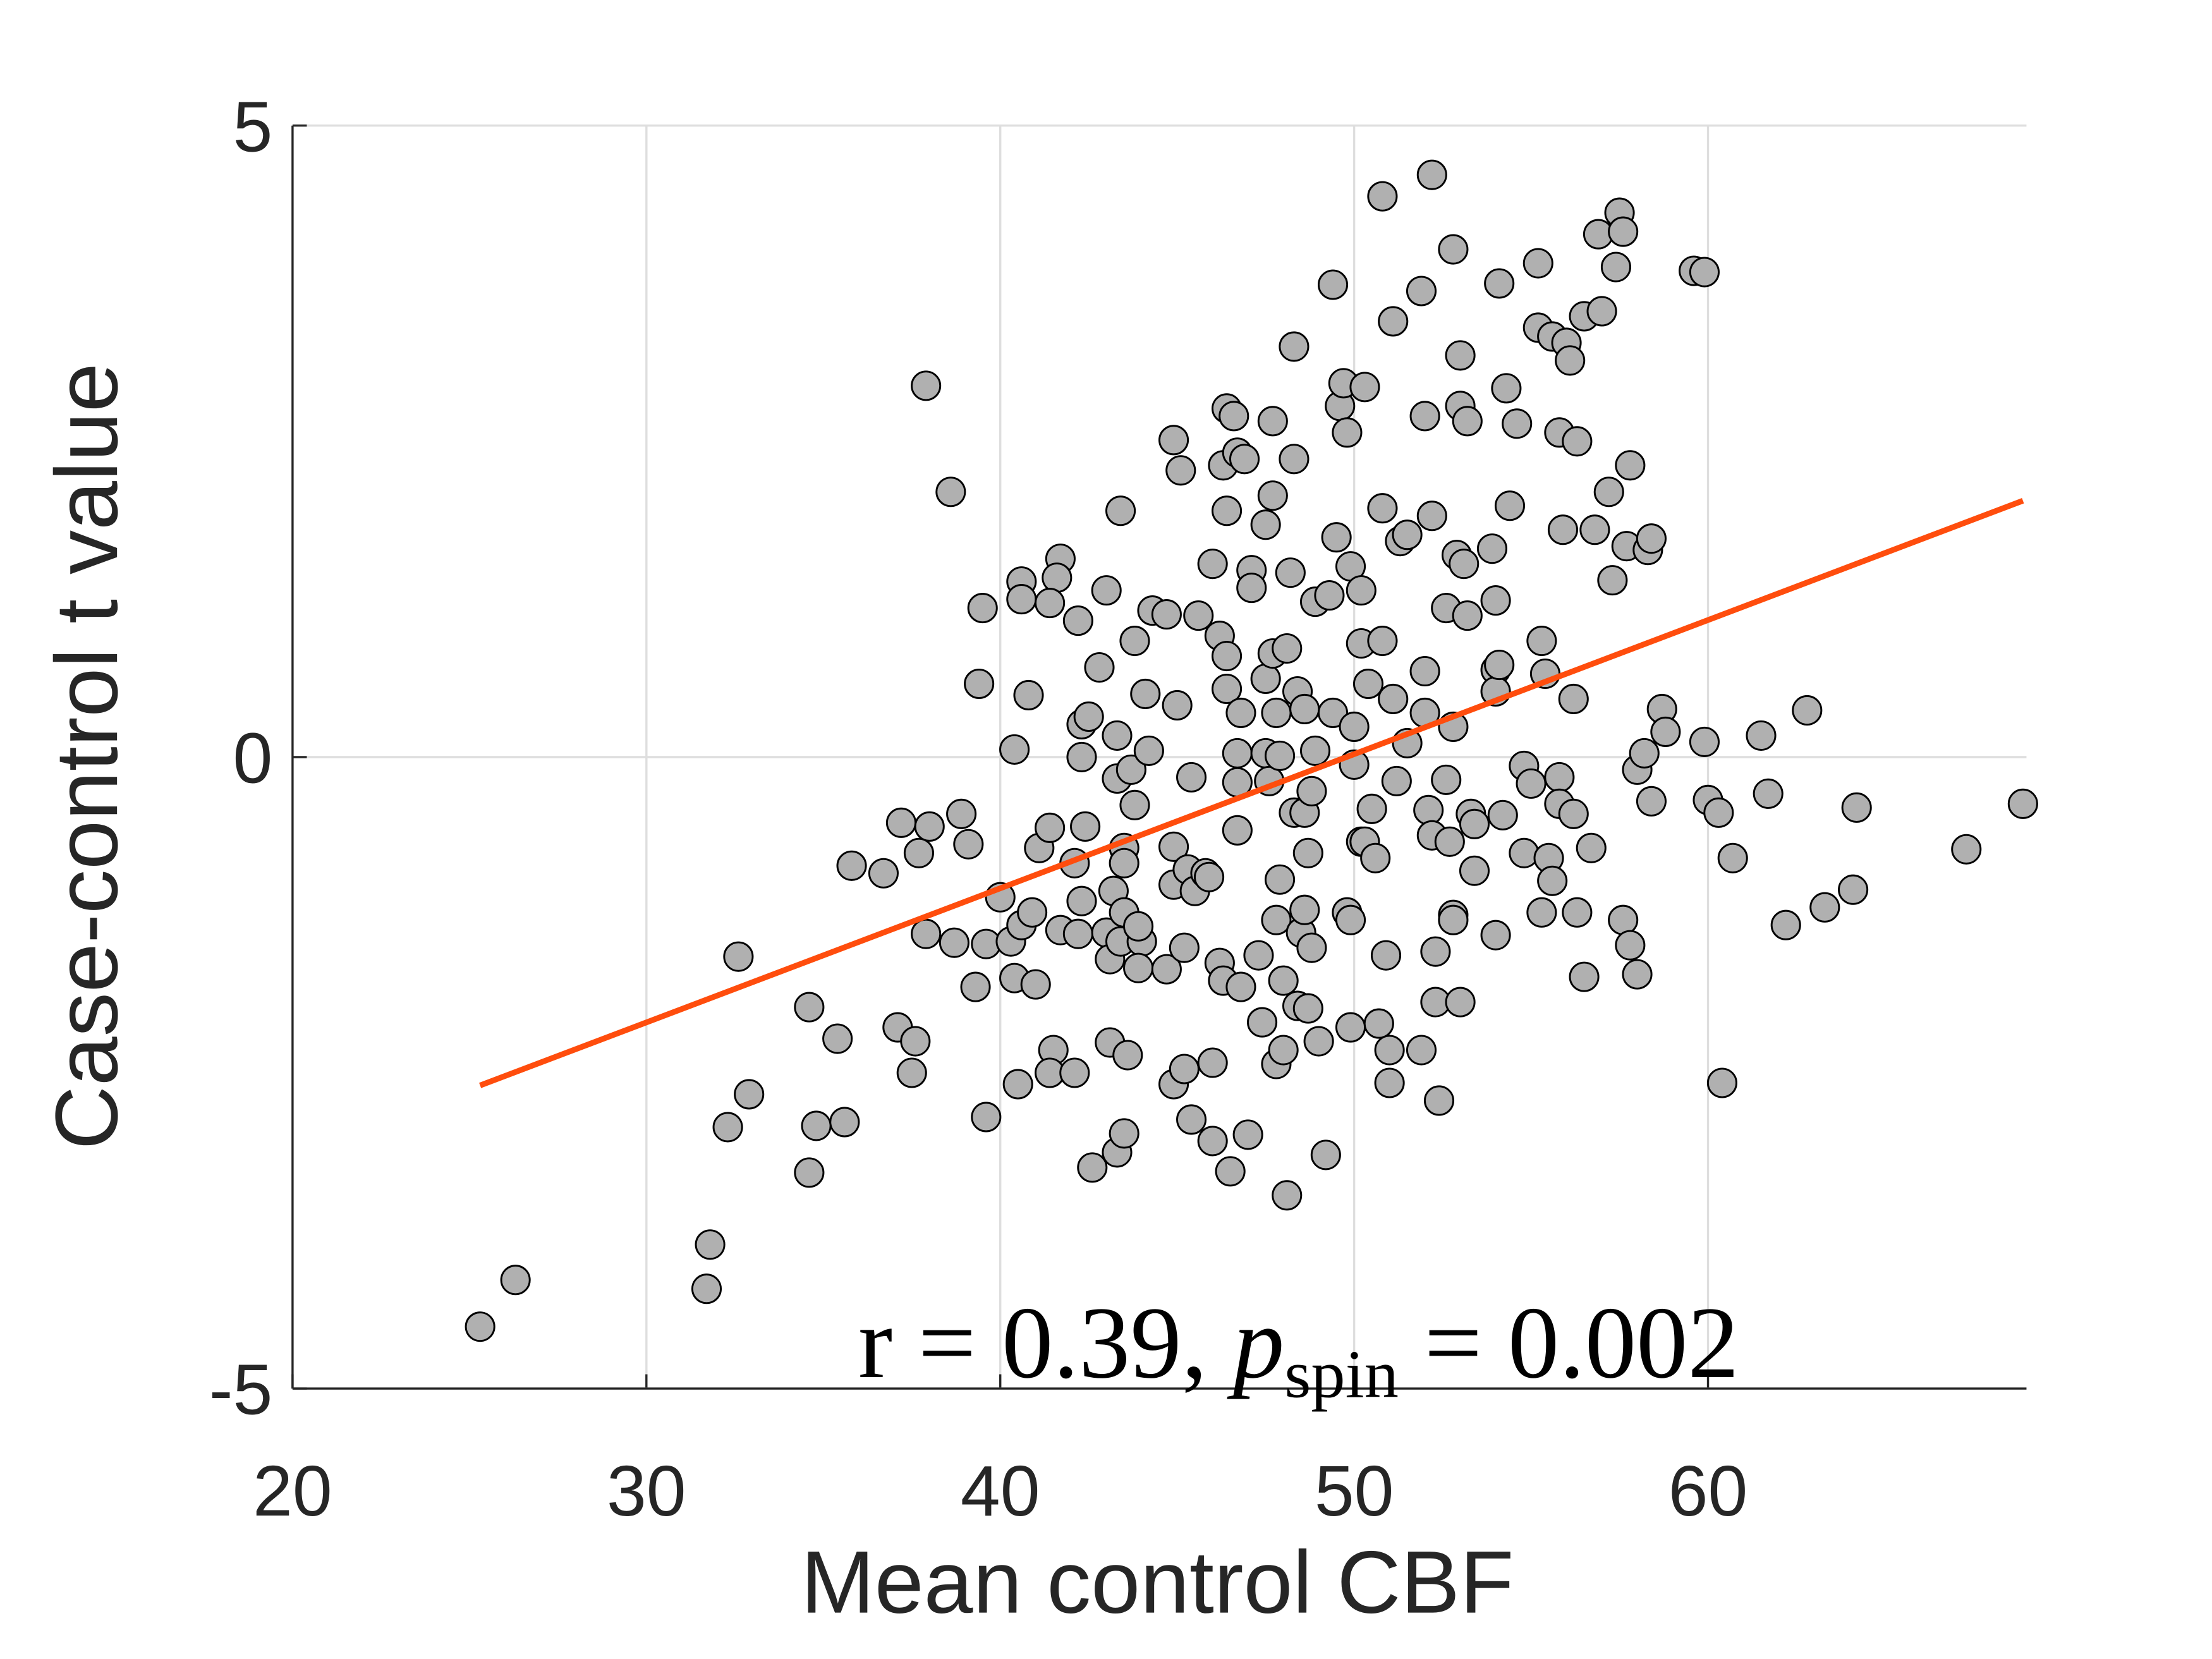 This screenshot has width=2212, height=1659. Describe the element at coordinates (1708, 1491) in the screenshot. I see `x-tick-label: 60` at that location.